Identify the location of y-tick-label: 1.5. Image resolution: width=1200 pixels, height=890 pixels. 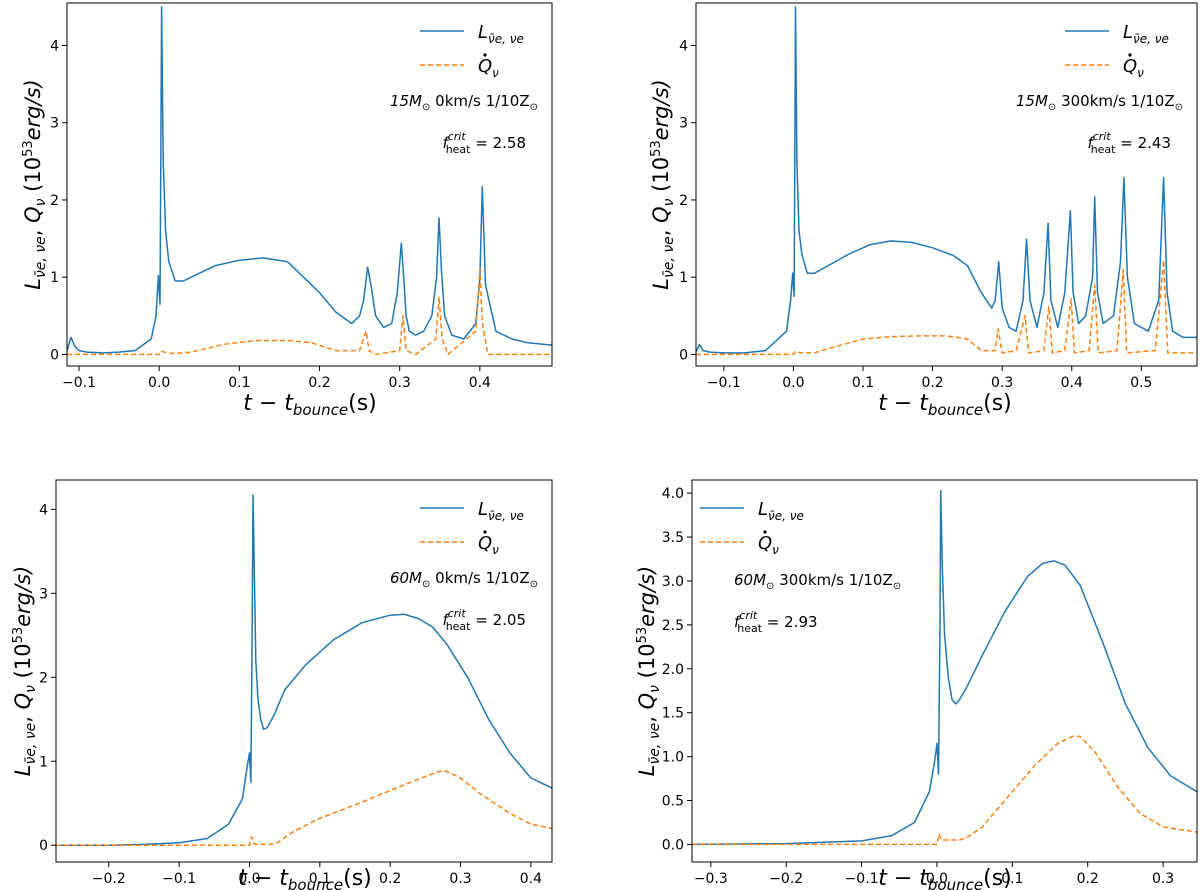
(673, 714).